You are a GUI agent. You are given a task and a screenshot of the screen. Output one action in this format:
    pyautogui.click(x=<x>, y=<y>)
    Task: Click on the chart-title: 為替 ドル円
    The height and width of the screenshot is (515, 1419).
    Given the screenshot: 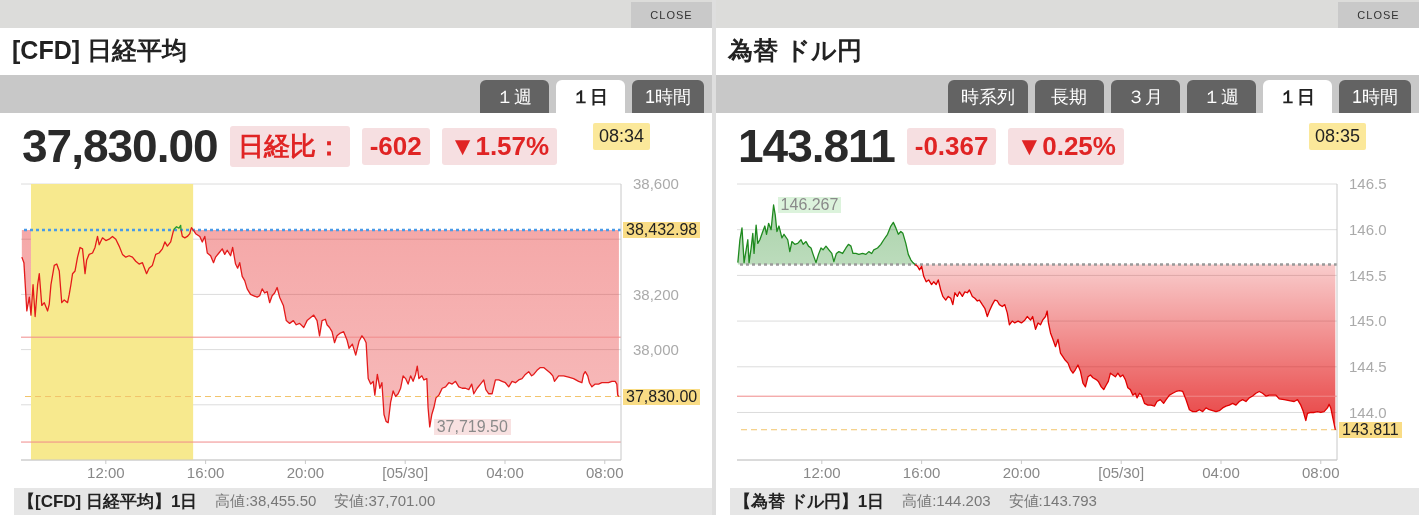 What is the action you would take?
    pyautogui.click(x=795, y=50)
    